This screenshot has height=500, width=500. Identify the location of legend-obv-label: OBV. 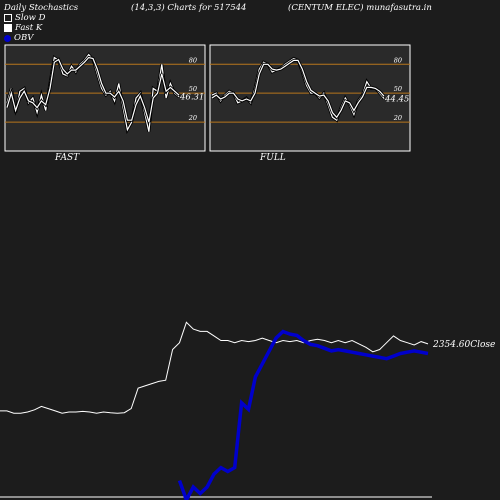
(24, 38).